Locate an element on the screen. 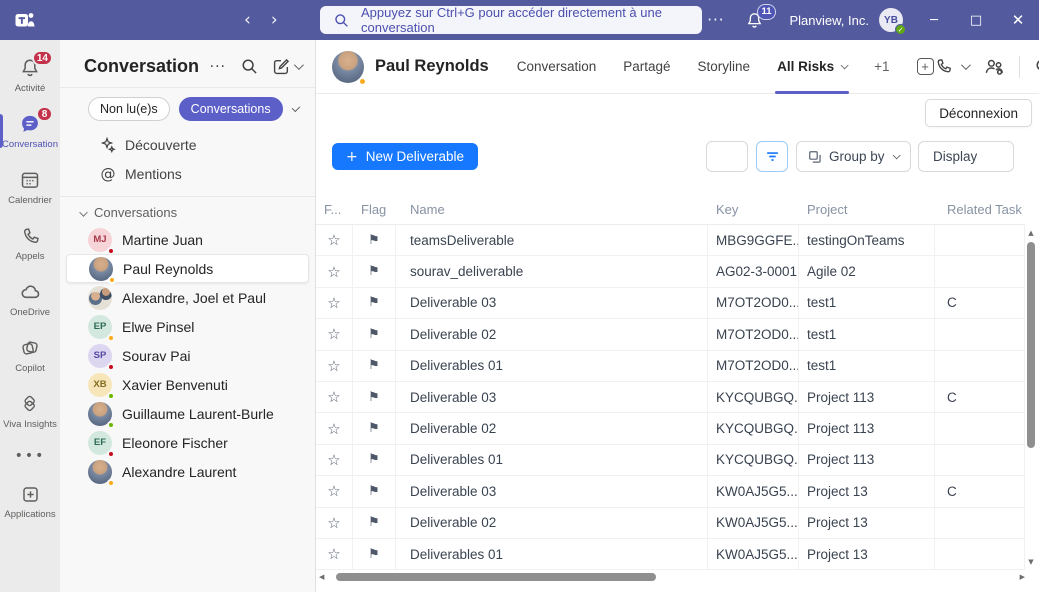  table-row: ☆ ⚑ Deliverable 02 M7OT2OD0... test1 is located at coordinates (670, 335).